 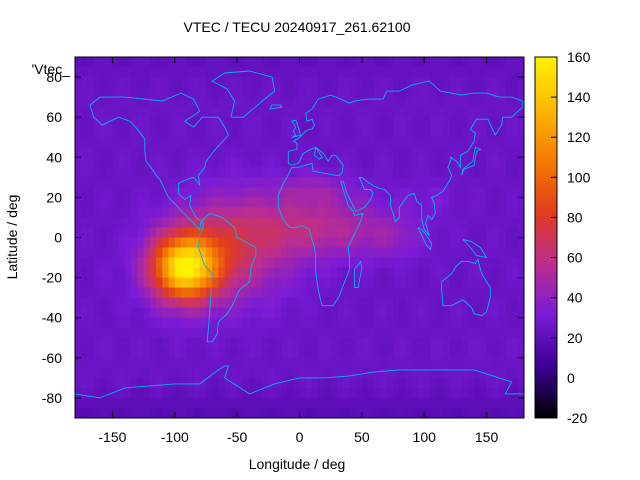 What do you see at coordinates (237, 437) in the screenshot?
I see `x-tick-label: -50` at bounding box center [237, 437].